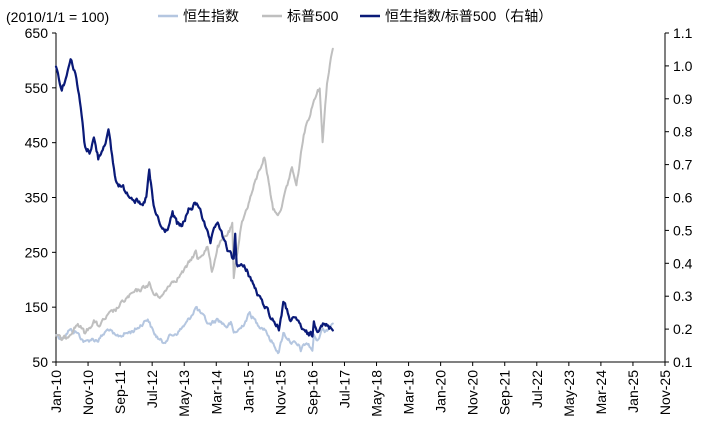 The width and height of the screenshot is (721, 439). What do you see at coordinates (57, 17) in the screenshot?
I see `chart-subtitle: (2010/1/1 = 100)` at bounding box center [57, 17].